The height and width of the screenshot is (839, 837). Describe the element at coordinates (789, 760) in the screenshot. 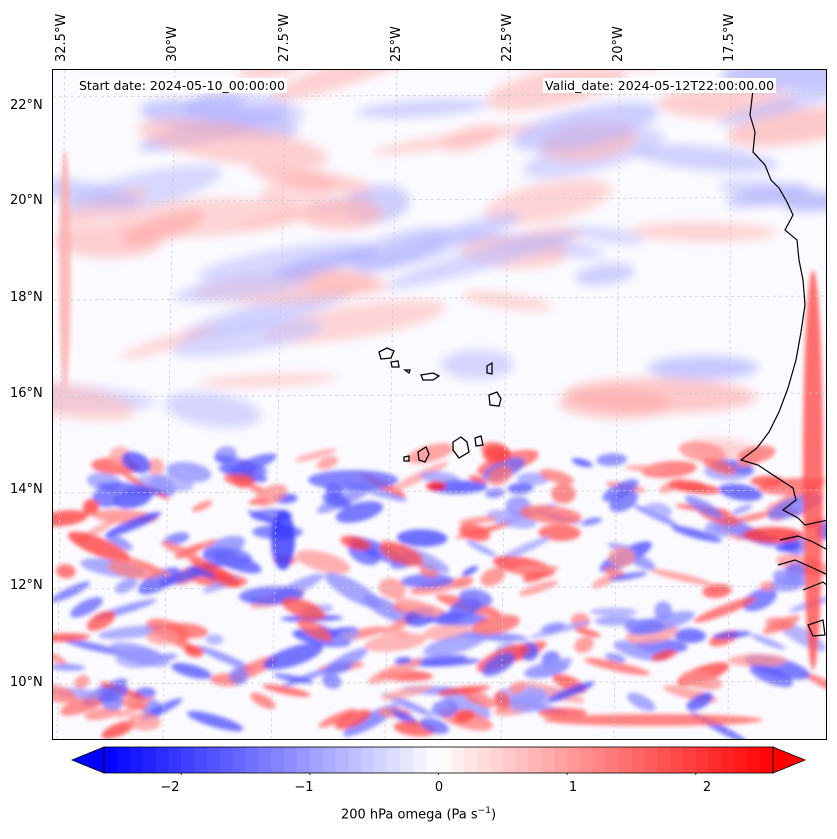

I see `colorbar-high-extension` at that location.